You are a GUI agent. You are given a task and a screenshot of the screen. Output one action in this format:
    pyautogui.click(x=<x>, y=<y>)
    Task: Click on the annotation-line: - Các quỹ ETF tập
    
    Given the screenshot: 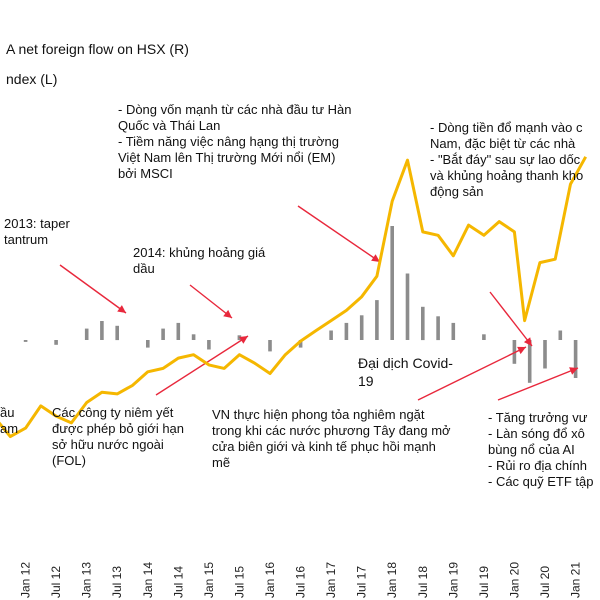 What is the action you would take?
    pyautogui.click(x=541, y=481)
    